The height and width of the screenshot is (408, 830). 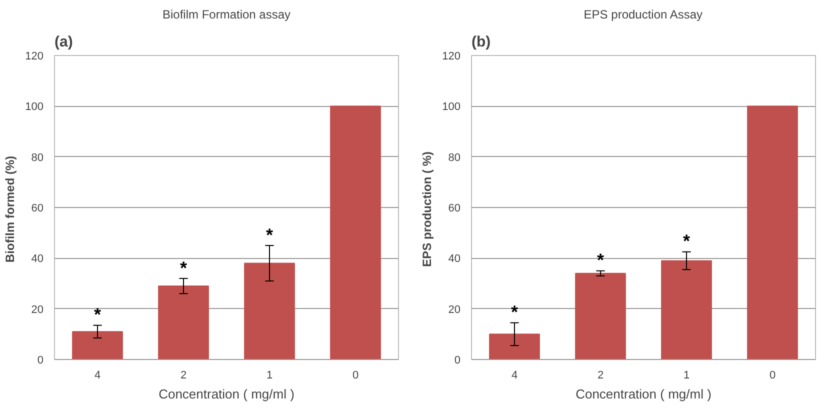 What do you see at coordinates (427, 209) in the screenshot?
I see `y-axis-title: EPS production ( %)` at bounding box center [427, 209].